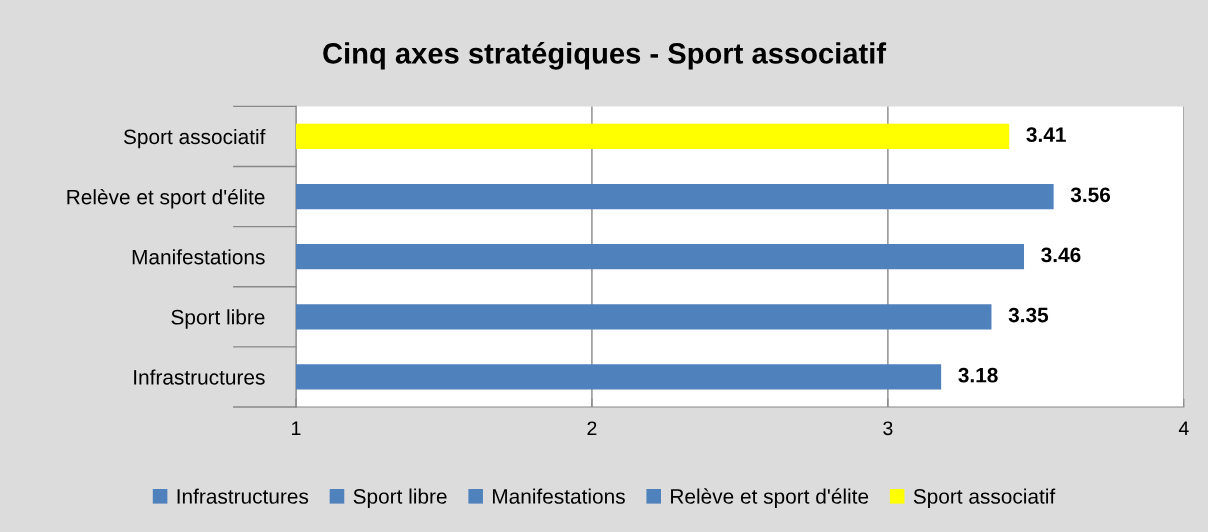 Image resolution: width=1208 pixels, height=532 pixels. Describe the element at coordinates (1090, 195) in the screenshot. I see `data-label: 3.56` at that location.